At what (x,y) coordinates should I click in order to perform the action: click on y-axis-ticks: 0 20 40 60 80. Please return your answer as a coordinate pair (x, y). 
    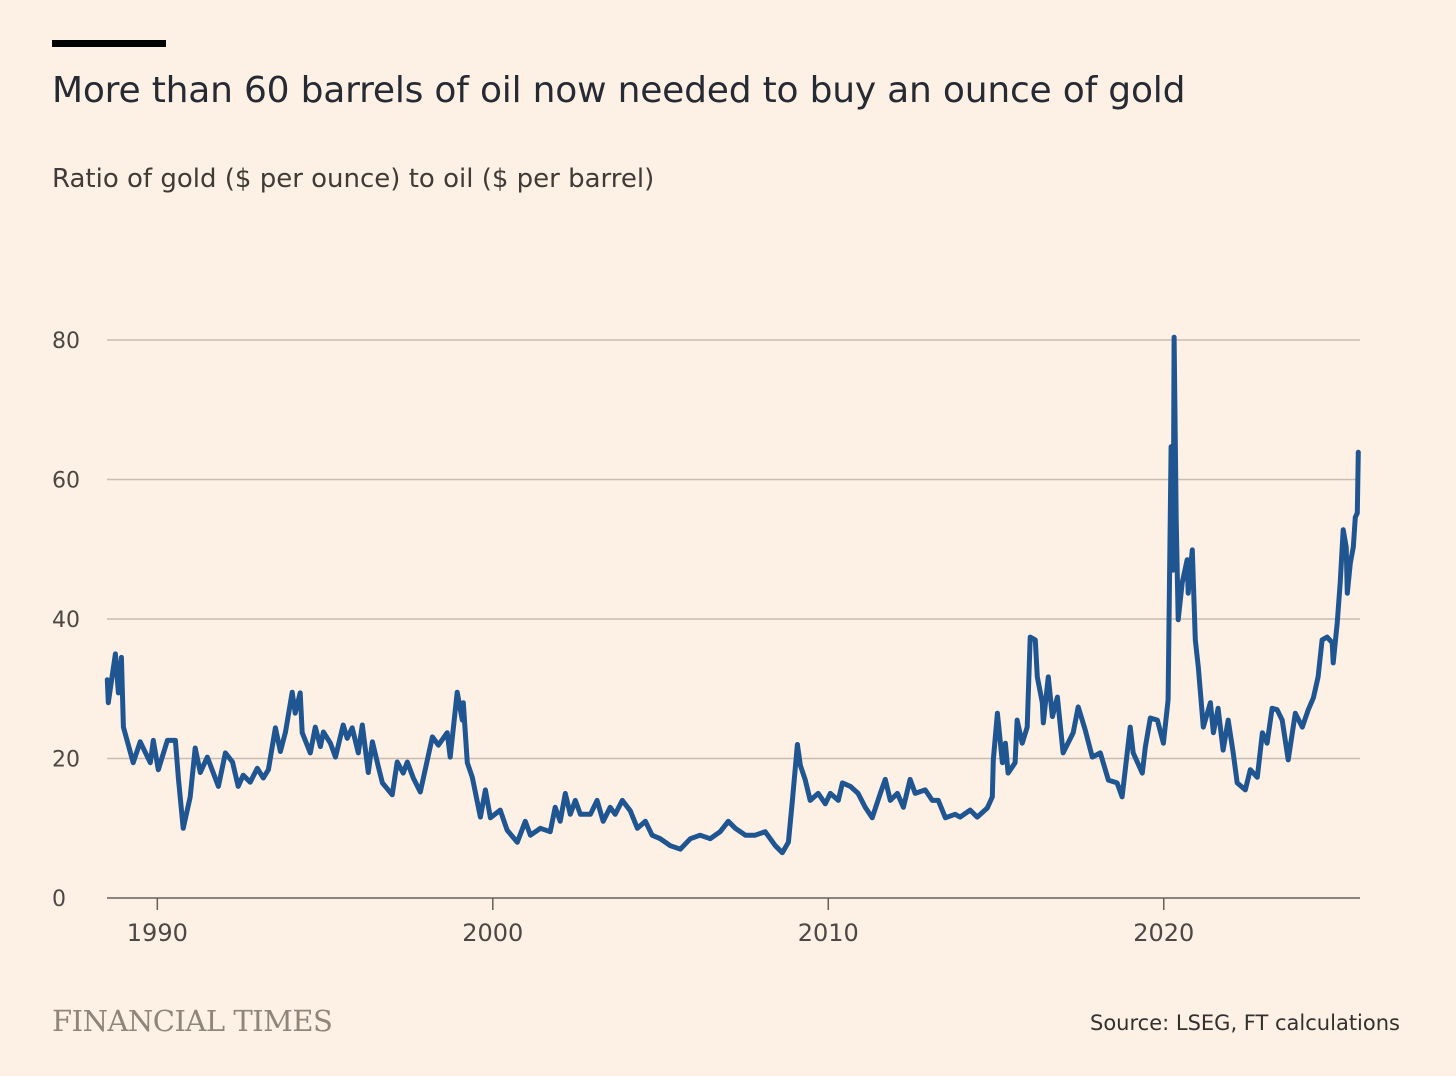
    Looking at the image, I should click on (66, 620).